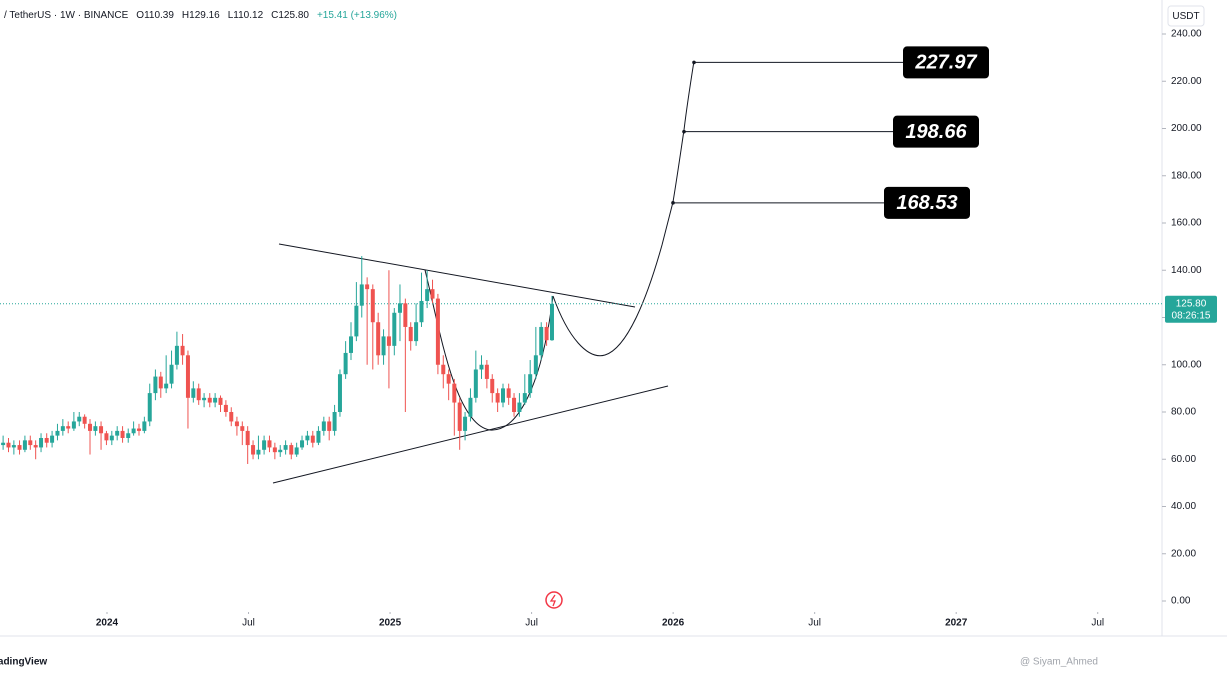 The height and width of the screenshot is (688, 1227). Describe the element at coordinates (1186, 223) in the screenshot. I see `y-tick-label: 160.00` at that location.